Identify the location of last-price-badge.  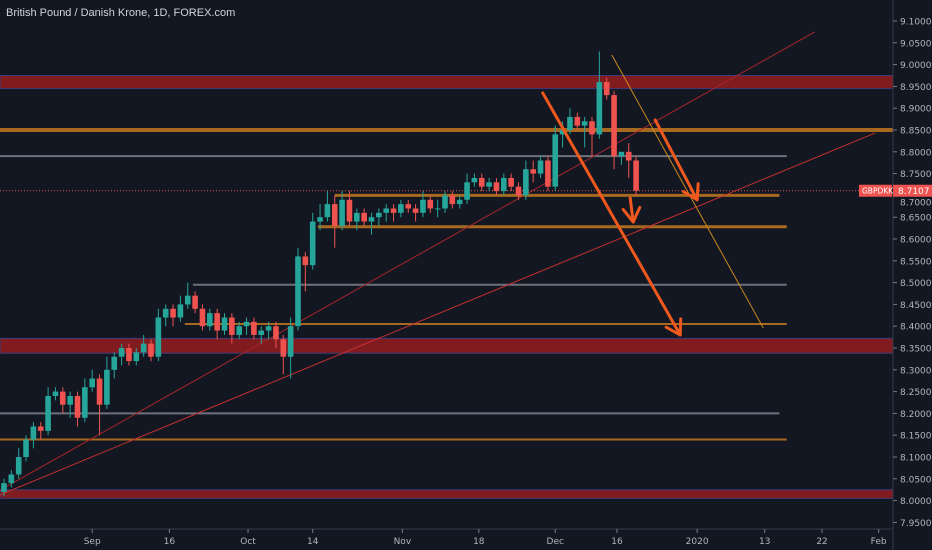
(912, 190).